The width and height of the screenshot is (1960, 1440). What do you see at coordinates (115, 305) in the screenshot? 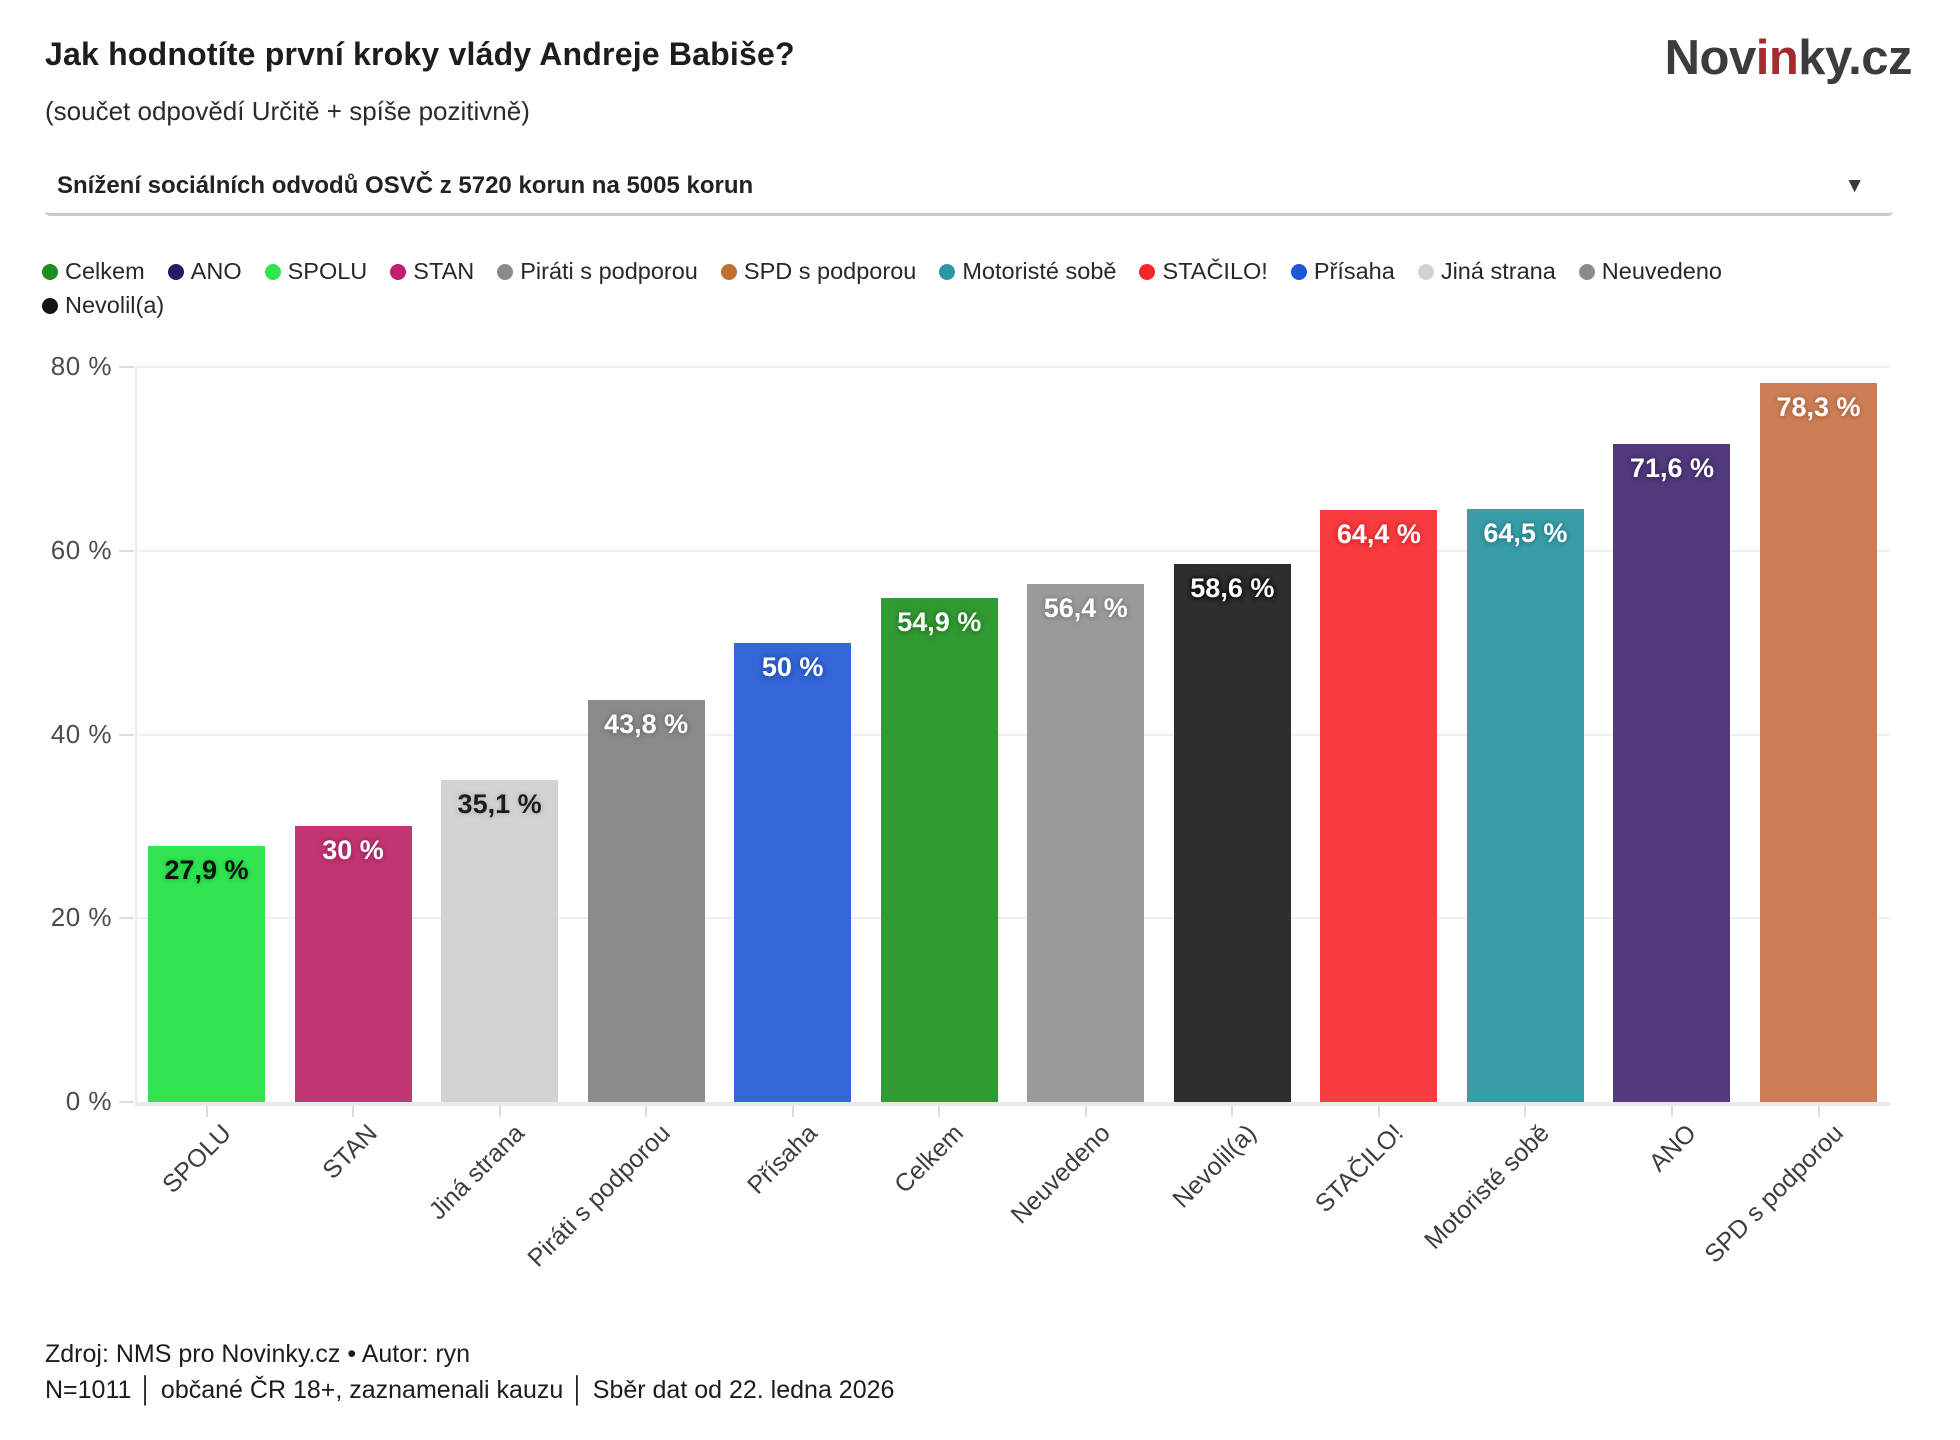
I see `legend-label: Nevolil(a)` at bounding box center [115, 305].